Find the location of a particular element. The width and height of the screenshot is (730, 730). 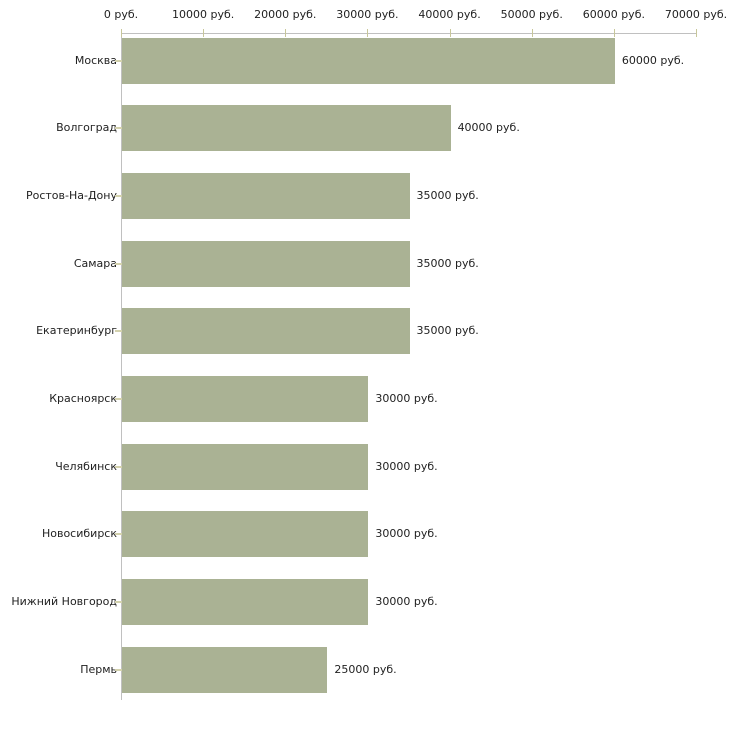

x-tick-label: 40000 руб. is located at coordinates (449, 14).